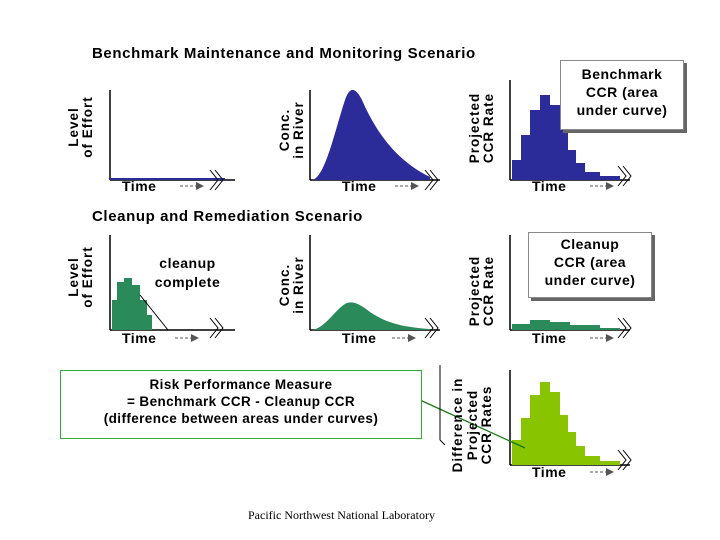 This screenshot has height=540, width=720. What do you see at coordinates (549, 472) in the screenshot?
I see `diff-time-label: Time` at bounding box center [549, 472].